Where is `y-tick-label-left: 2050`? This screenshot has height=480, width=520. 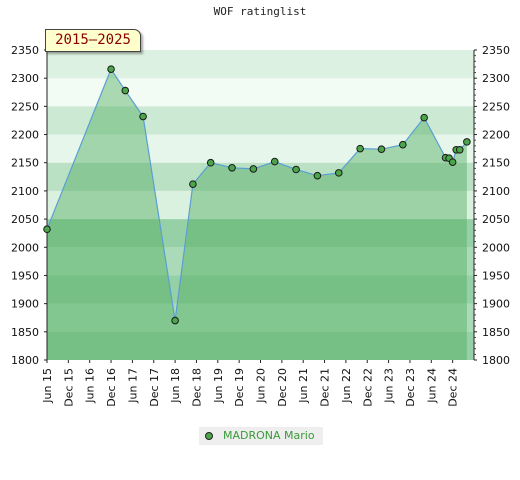 y-tick-label-left: 2050 is located at coordinates (25, 219).